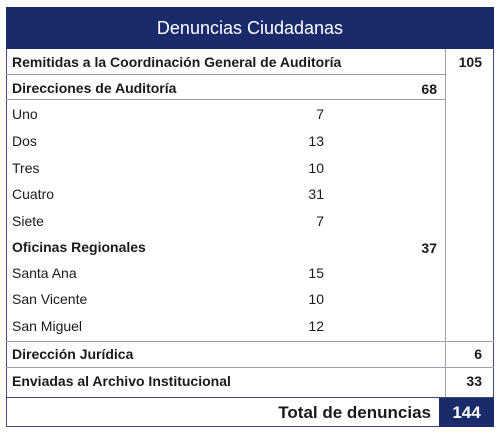 This screenshot has width=501, height=434. I want to click on direccion-item-label: Cuatro, so click(33, 194).